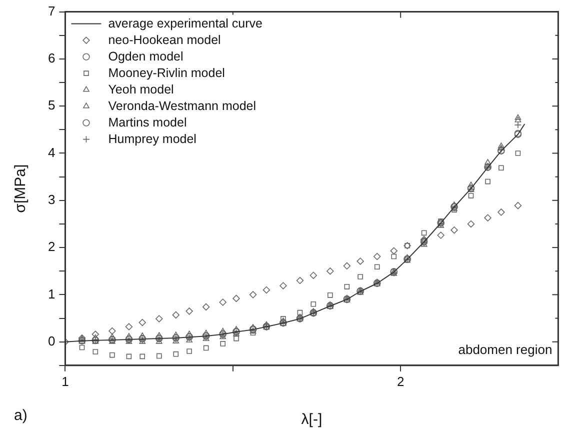 Image resolution: width=563 pixels, height=441 pixels. I want to click on legend-label: Ogden model, so click(146, 56).